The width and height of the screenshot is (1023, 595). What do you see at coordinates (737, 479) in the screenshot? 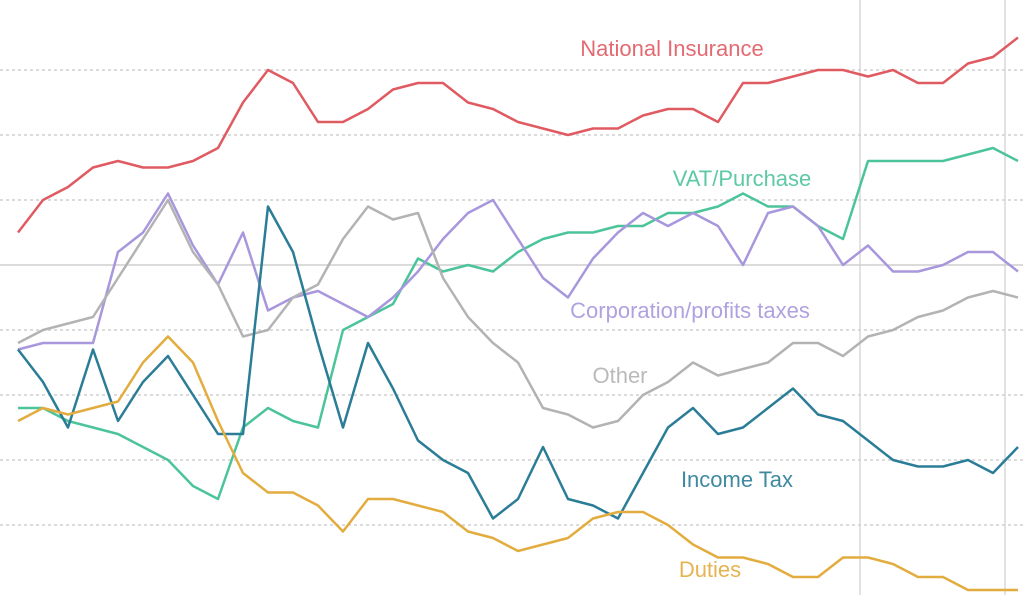
I see `series-label: Income Tax` at bounding box center [737, 479].